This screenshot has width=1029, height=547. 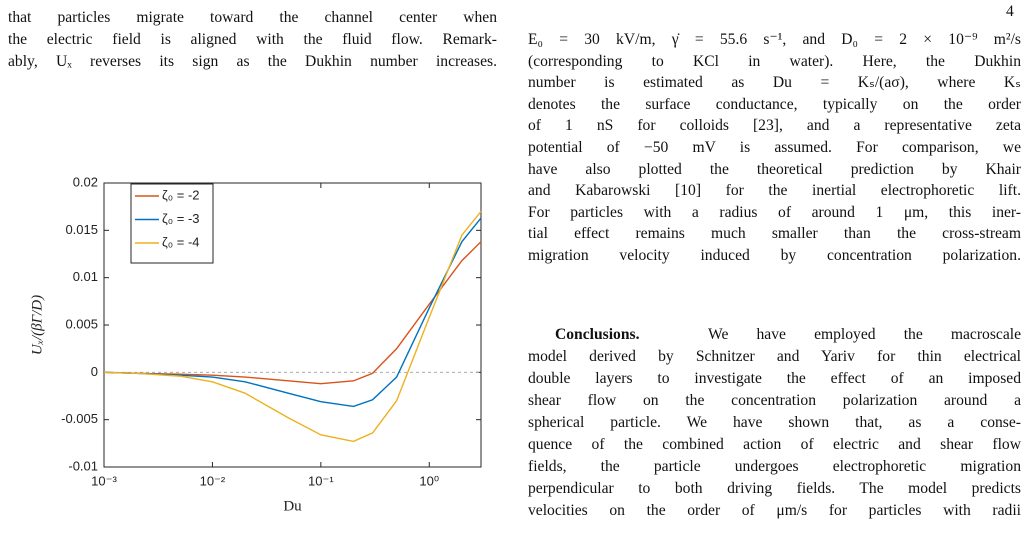 I want to click on legend-label: ζ₀ = -2, so click(x=181, y=194).